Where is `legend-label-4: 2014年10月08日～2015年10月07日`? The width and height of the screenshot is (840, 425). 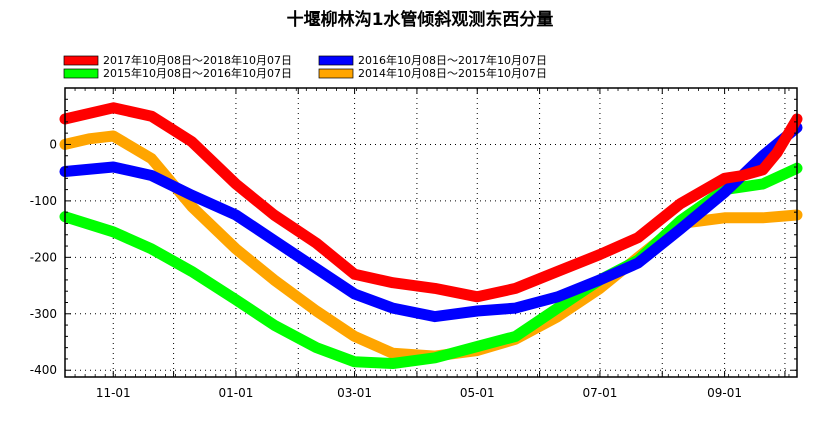 legend-label-4: 2014年10月08日～2015年10月07日 is located at coordinates (452, 73).